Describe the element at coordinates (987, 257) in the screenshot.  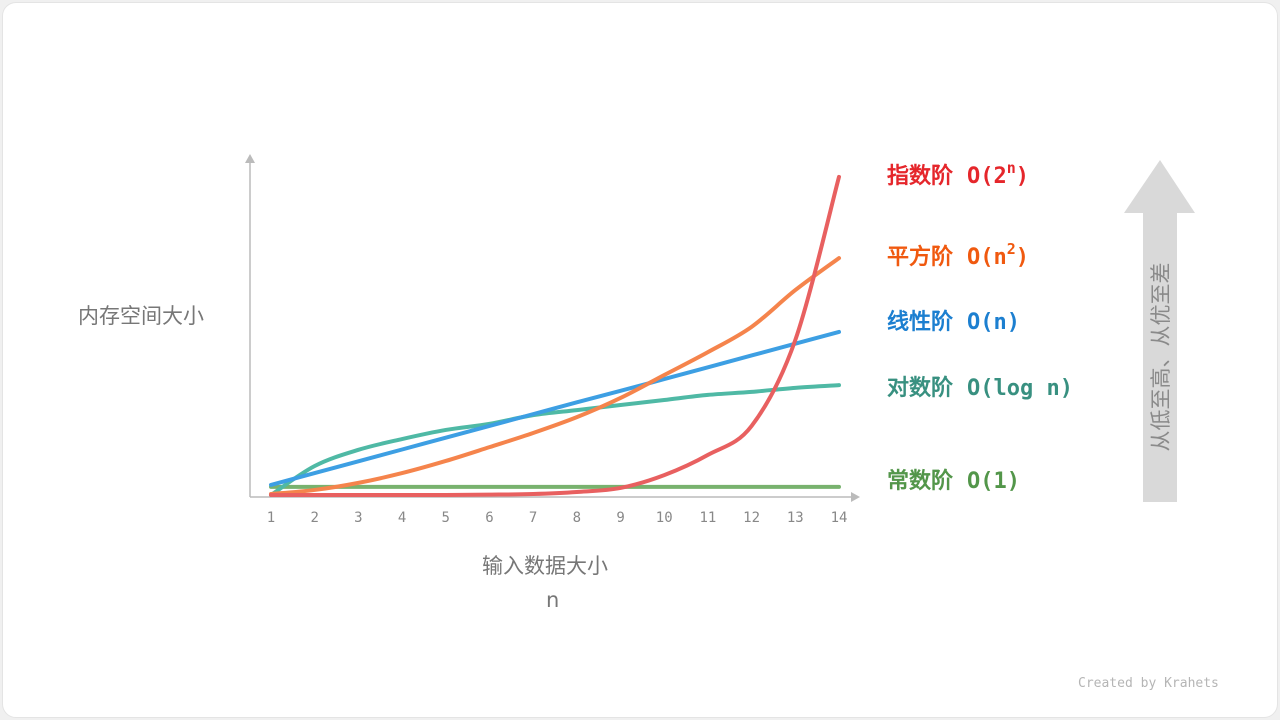
I see `legend-notation: O(n` at that location.